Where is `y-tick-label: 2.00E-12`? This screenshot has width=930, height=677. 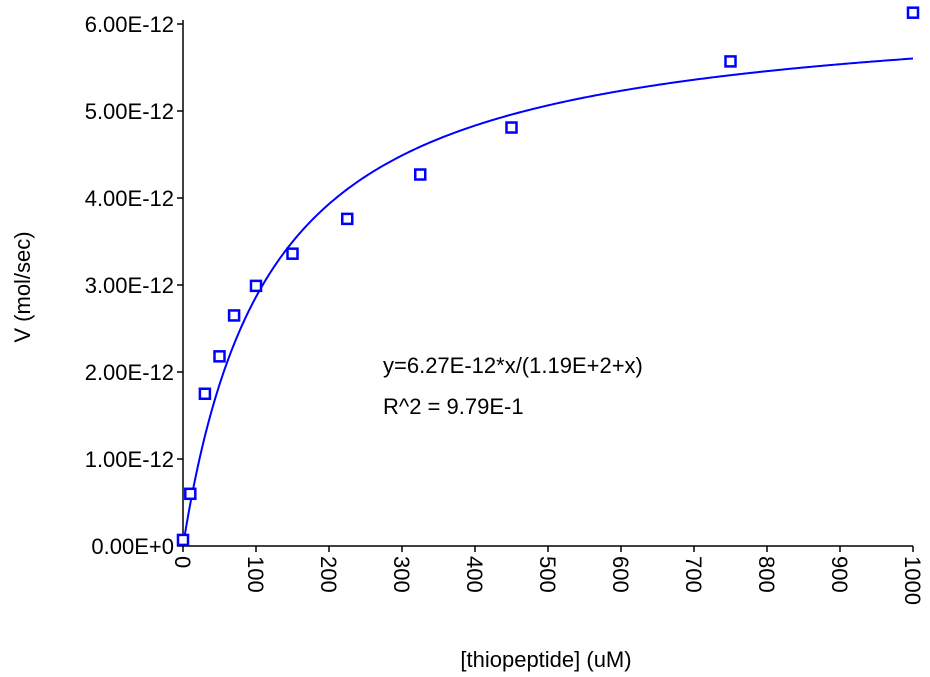 y-tick-label: 2.00E-12 is located at coordinates (129, 372).